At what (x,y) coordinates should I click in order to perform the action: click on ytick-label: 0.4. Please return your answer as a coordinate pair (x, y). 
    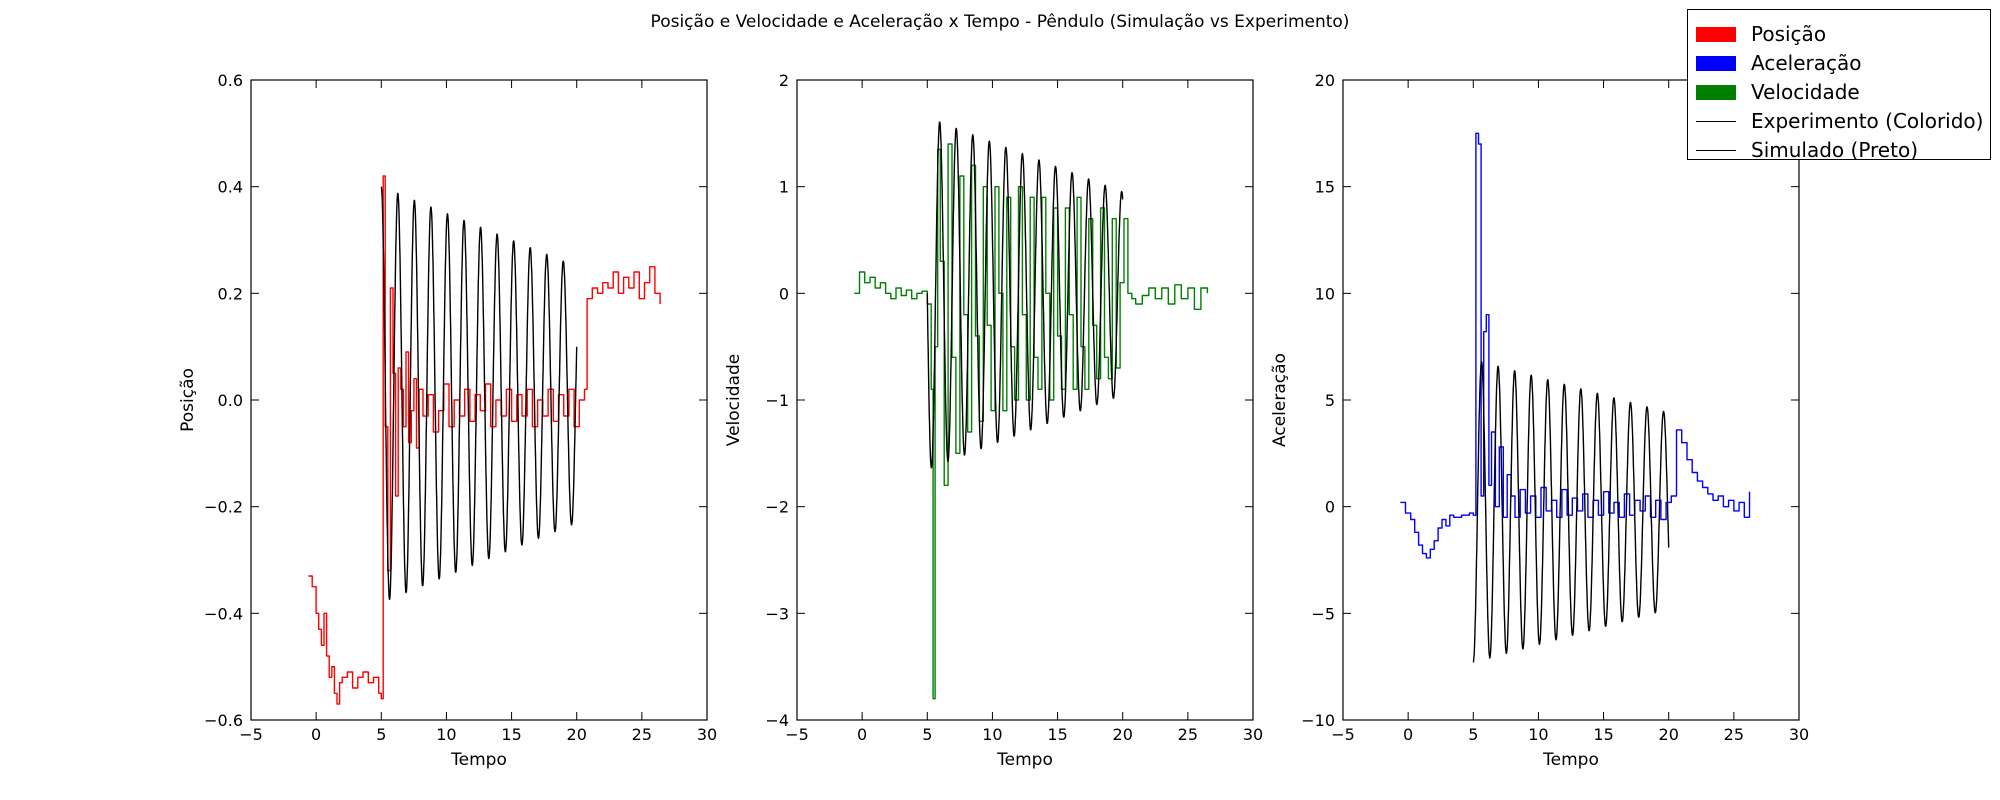
    Looking at the image, I should click on (230, 187).